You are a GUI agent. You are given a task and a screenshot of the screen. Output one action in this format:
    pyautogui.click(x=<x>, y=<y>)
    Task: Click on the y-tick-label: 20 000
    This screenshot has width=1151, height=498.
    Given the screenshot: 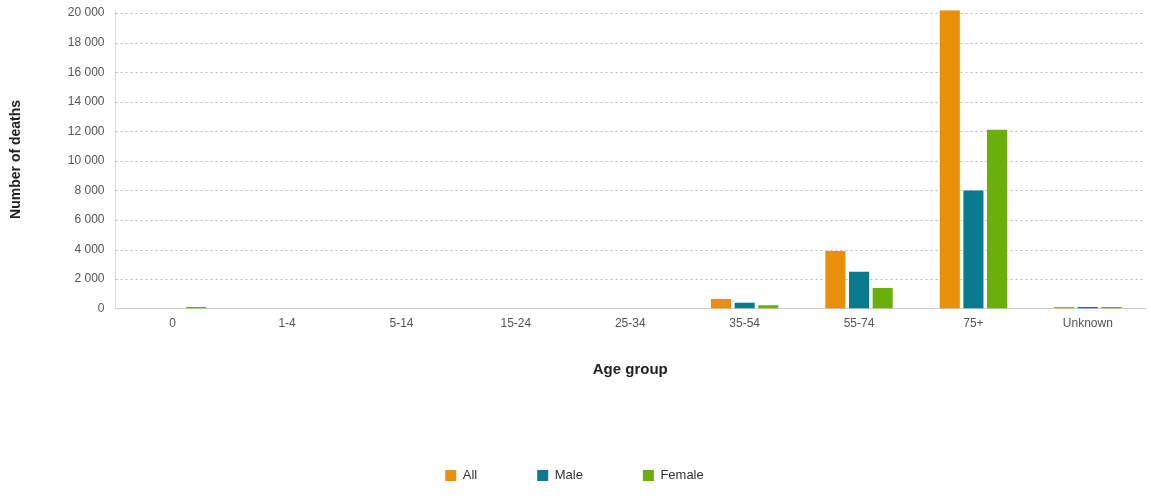 What is the action you would take?
    pyautogui.click(x=86, y=12)
    